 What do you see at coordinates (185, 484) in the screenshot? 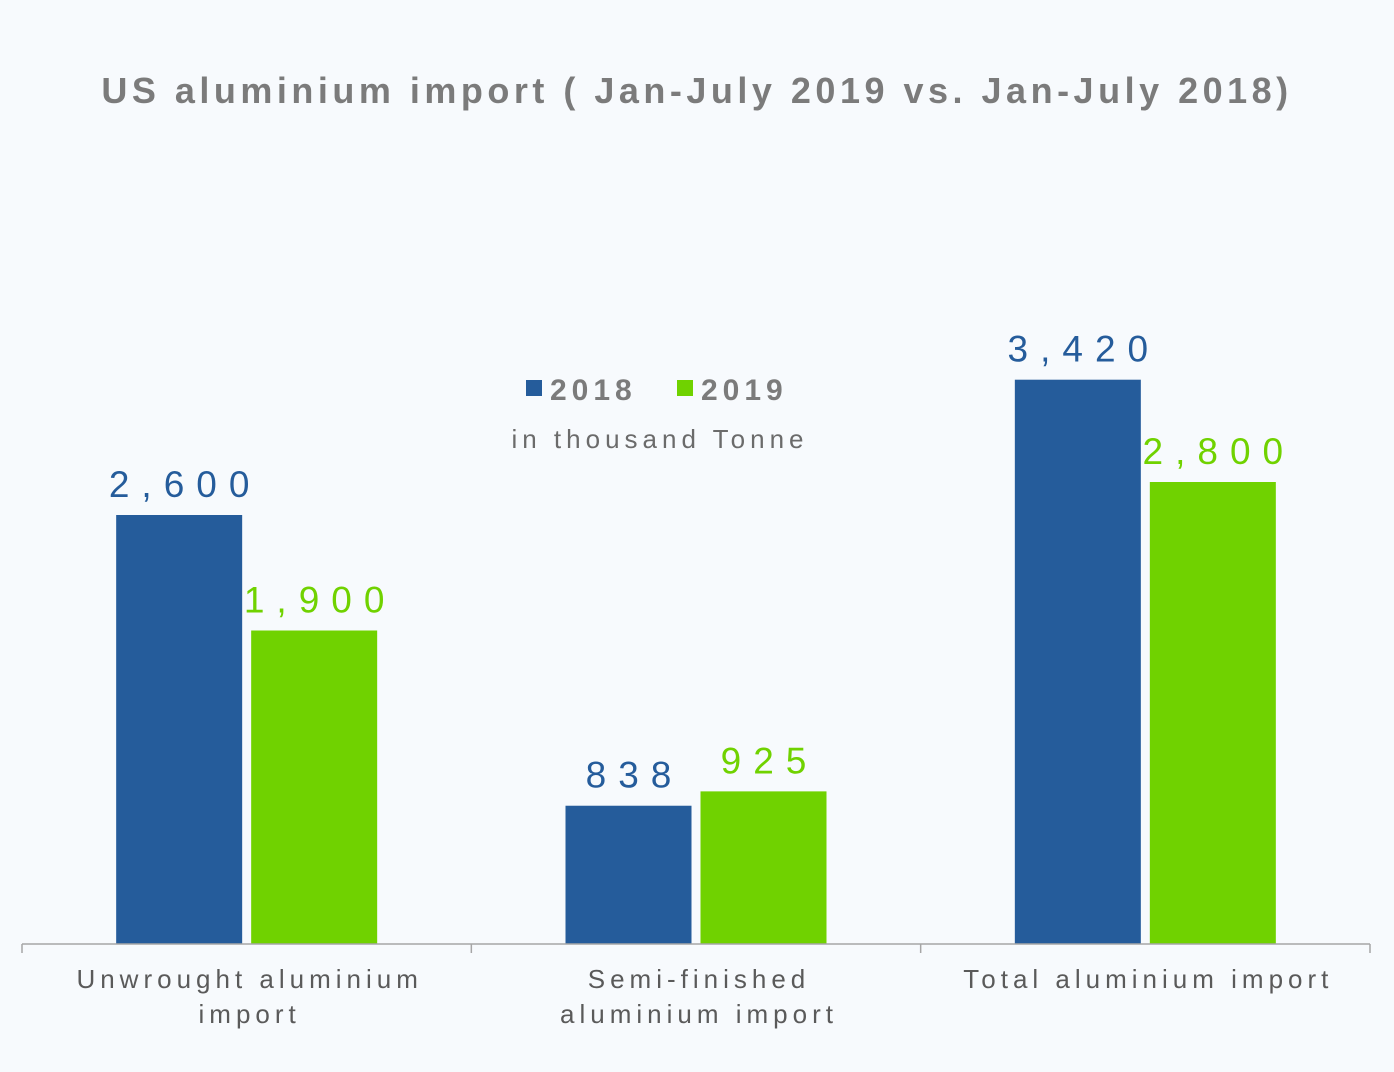
I see `data-label-2018-0: 2,600` at bounding box center [185, 484].